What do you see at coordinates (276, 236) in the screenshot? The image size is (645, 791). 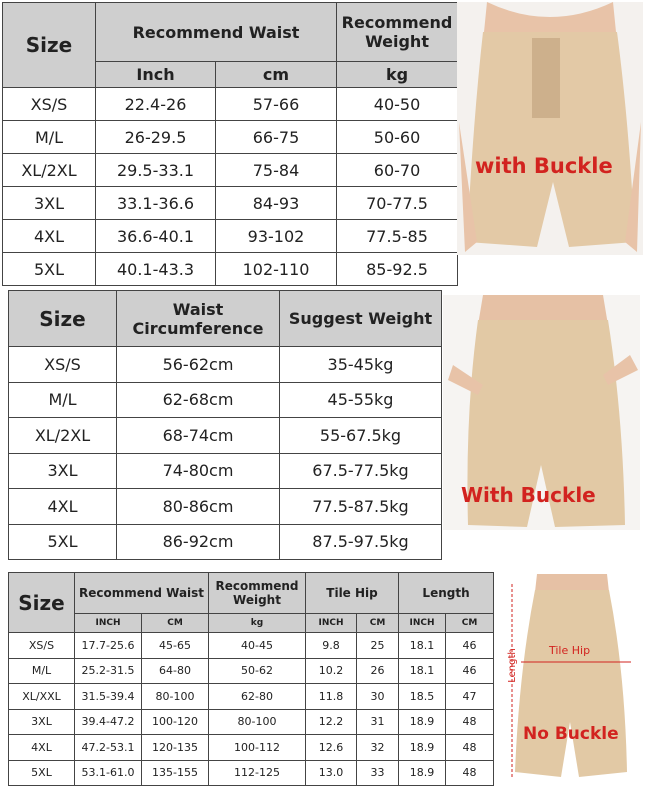 I see `table-cell: 93-102` at bounding box center [276, 236].